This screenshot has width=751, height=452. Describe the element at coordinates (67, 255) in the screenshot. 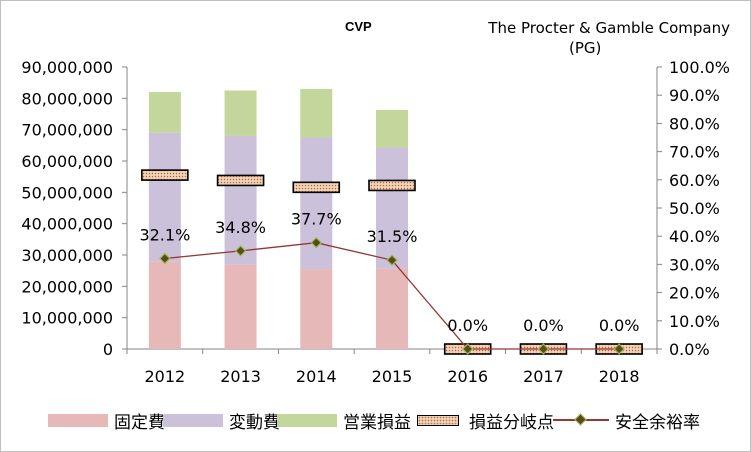

I see `y-tick-label: 30,000,000` at that location.